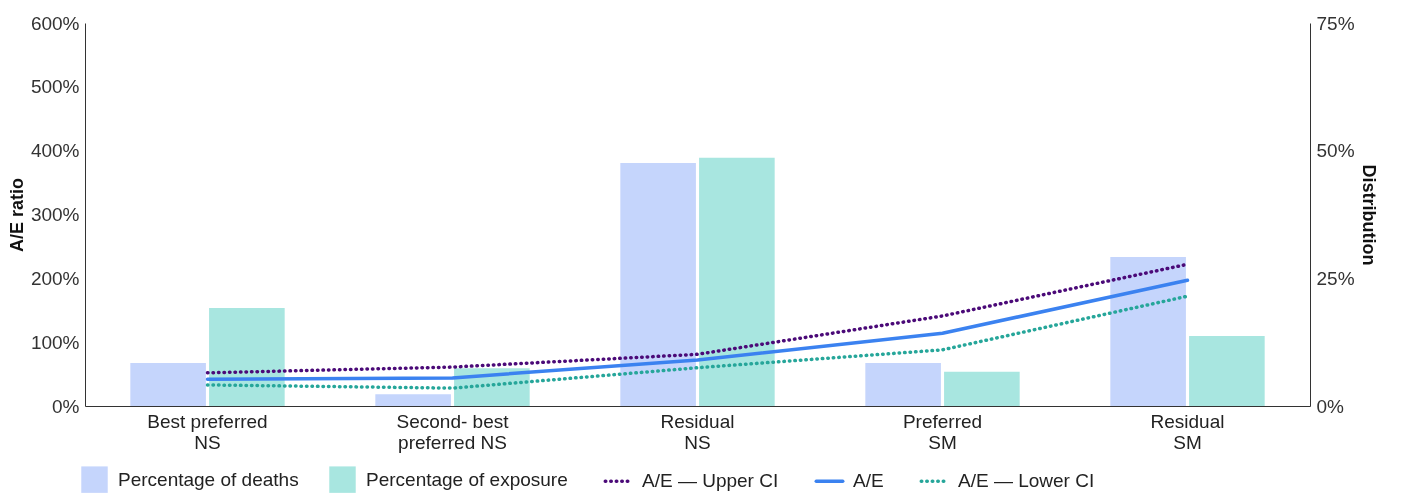  I want to click on legend-label: Percentage of deaths, so click(208, 479).